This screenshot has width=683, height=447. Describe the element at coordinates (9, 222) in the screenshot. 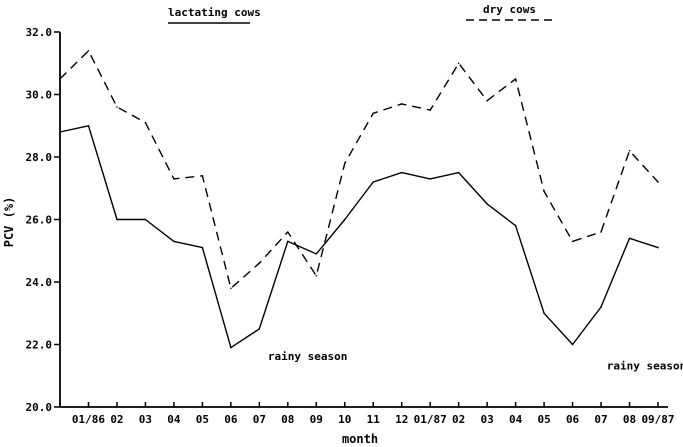

I see `y-axis-label: PCV (%)` at that location.